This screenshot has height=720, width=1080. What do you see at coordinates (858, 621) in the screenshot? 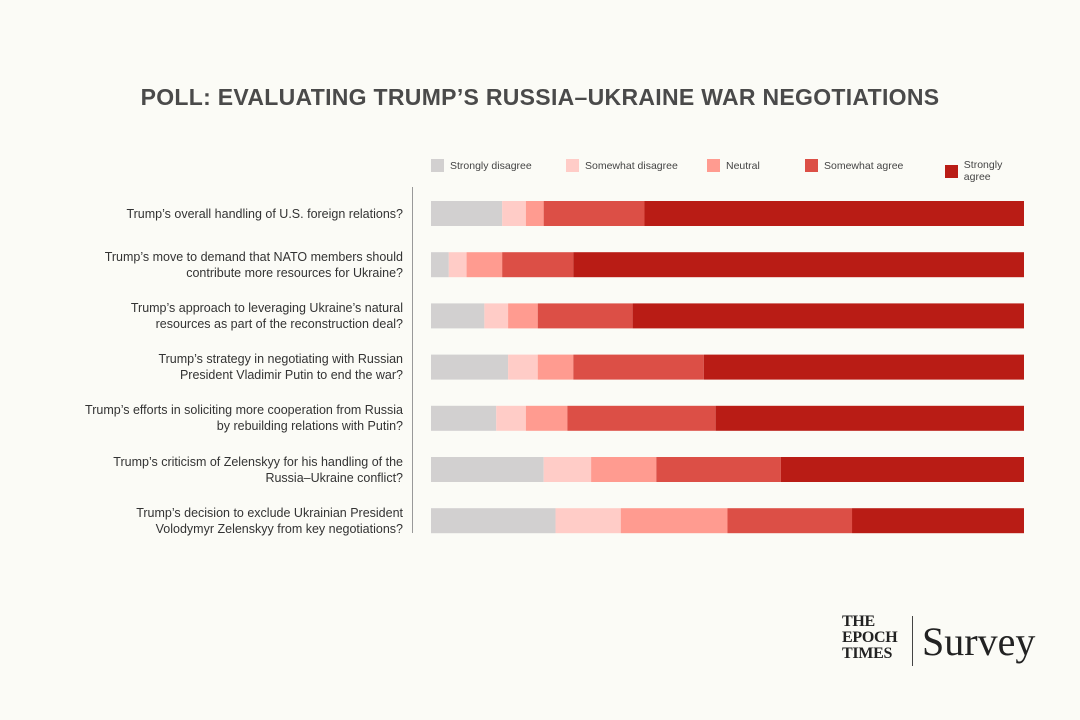
I see `logo-line-1: THE` at bounding box center [858, 621].